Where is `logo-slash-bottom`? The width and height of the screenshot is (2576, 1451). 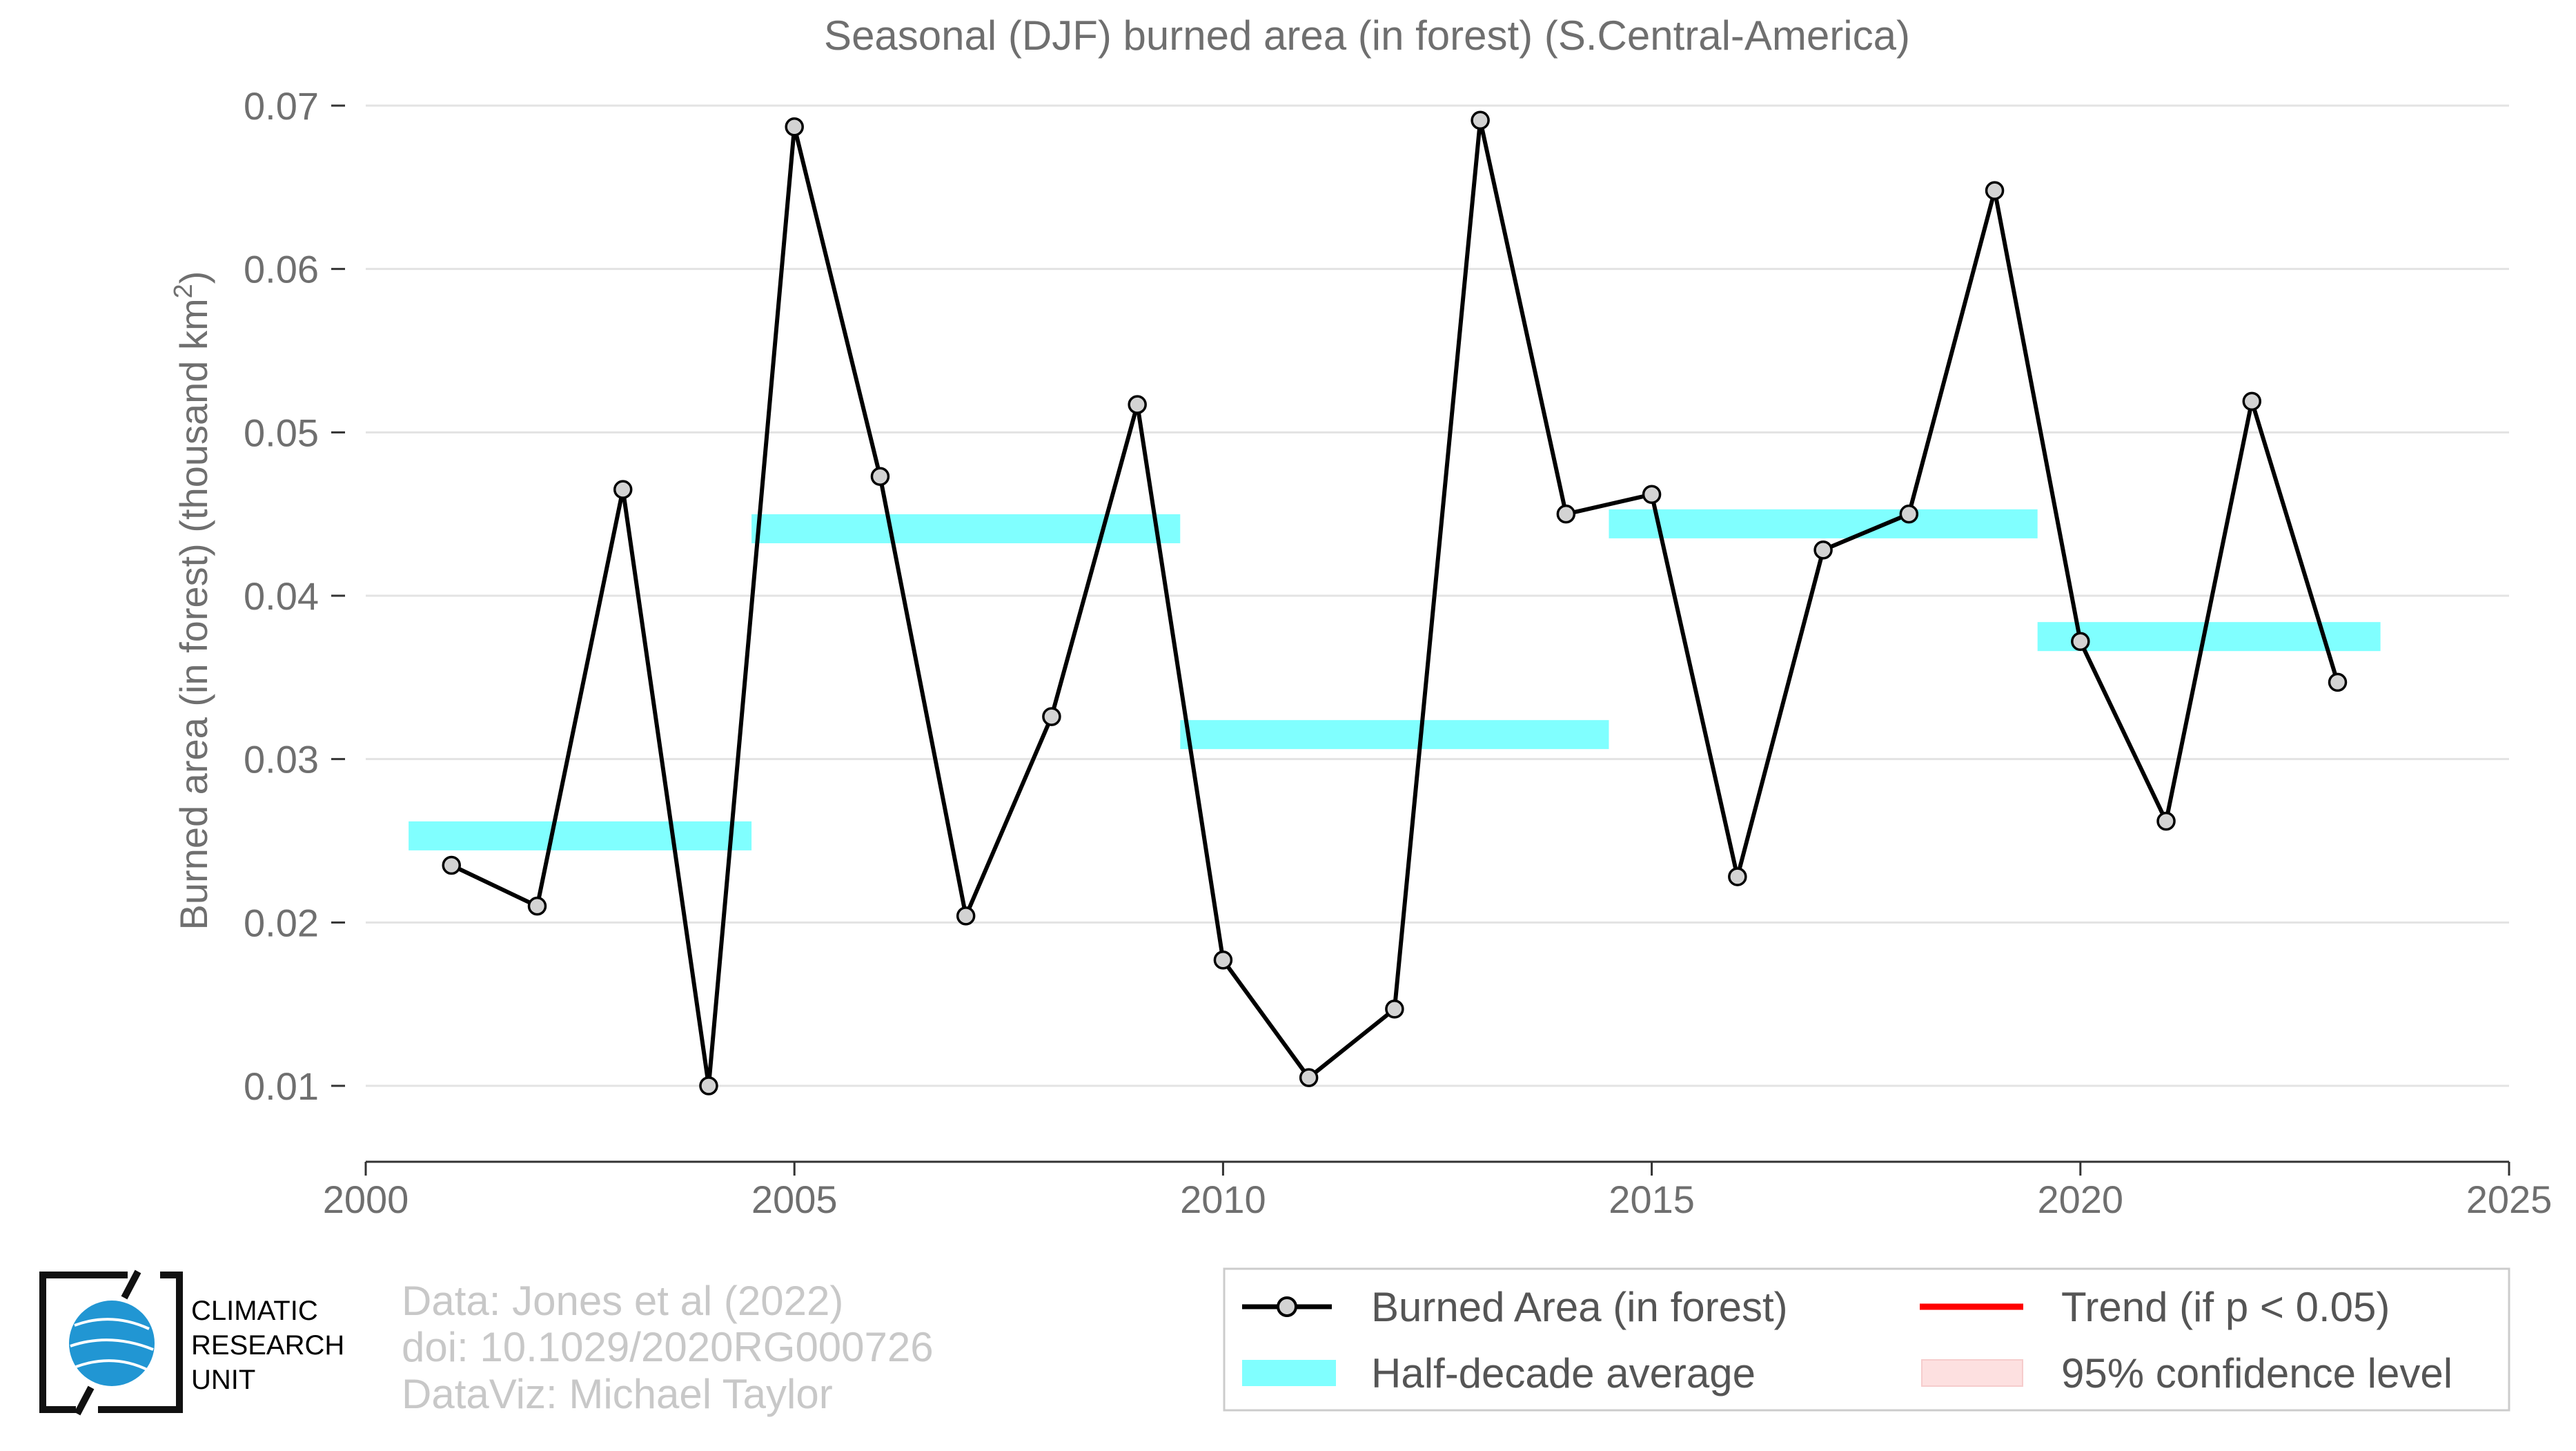
logo-slash-bottom is located at coordinates (84, 1400).